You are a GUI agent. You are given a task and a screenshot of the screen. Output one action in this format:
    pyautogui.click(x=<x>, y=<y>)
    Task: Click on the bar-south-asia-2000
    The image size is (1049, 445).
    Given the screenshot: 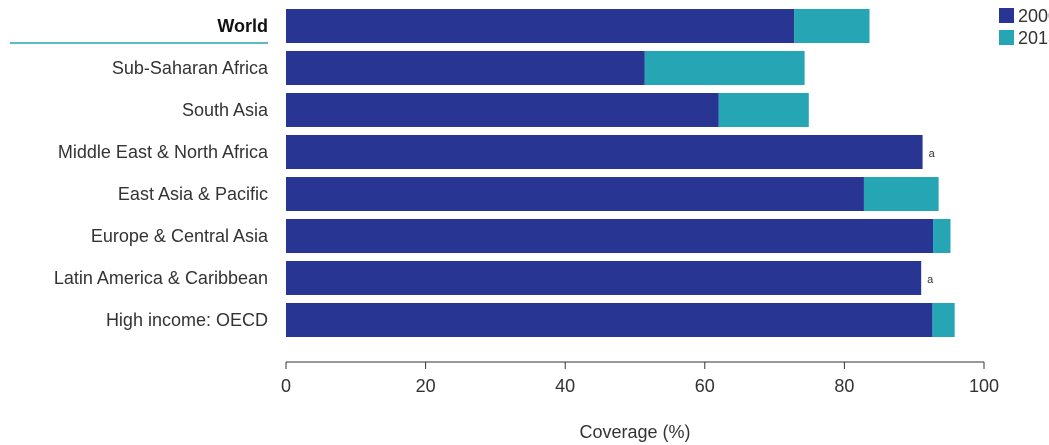 What is the action you would take?
    pyautogui.click(x=502, y=110)
    